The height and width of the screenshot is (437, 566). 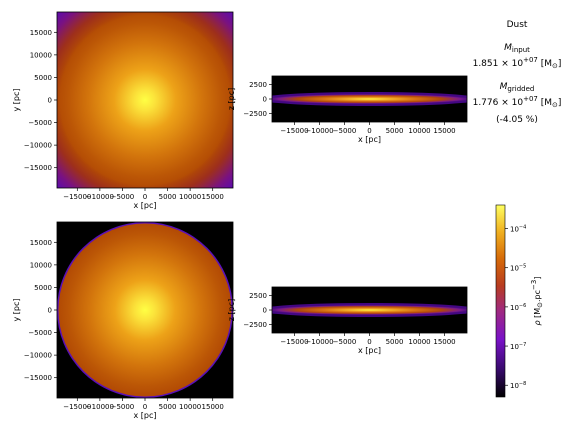 I want to click on face-input-ytick-label: 5000, so click(x=43, y=78).